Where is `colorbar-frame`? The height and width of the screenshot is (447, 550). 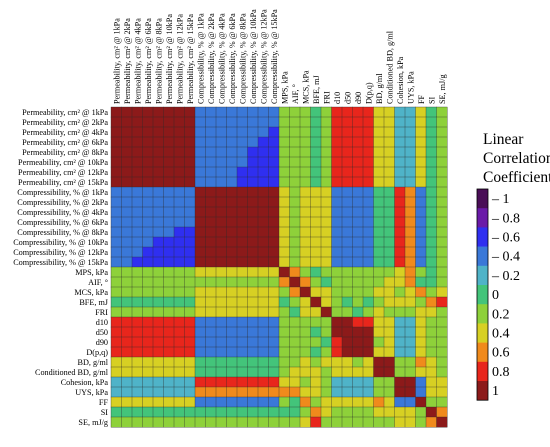 colorbar-frame is located at coordinates (482, 294).